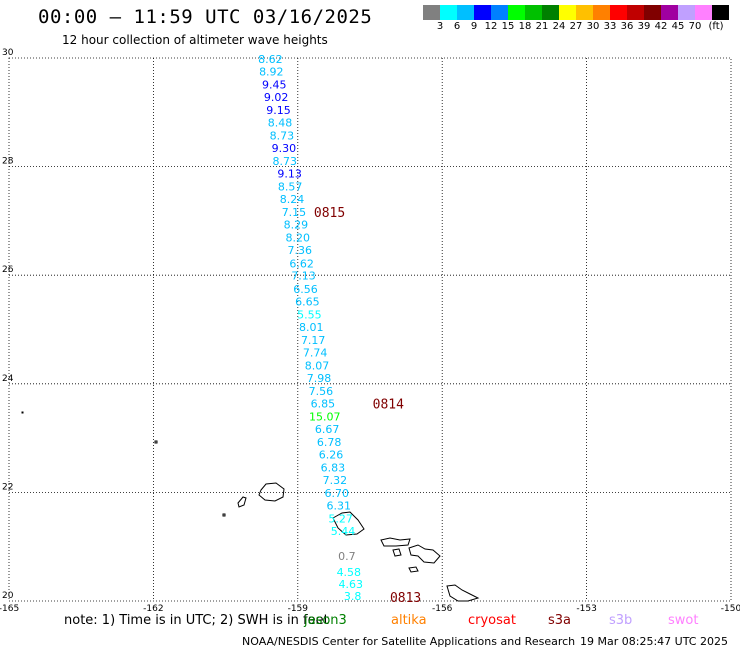  I want to click on wave-height-value: 4.63, so click(350, 584).